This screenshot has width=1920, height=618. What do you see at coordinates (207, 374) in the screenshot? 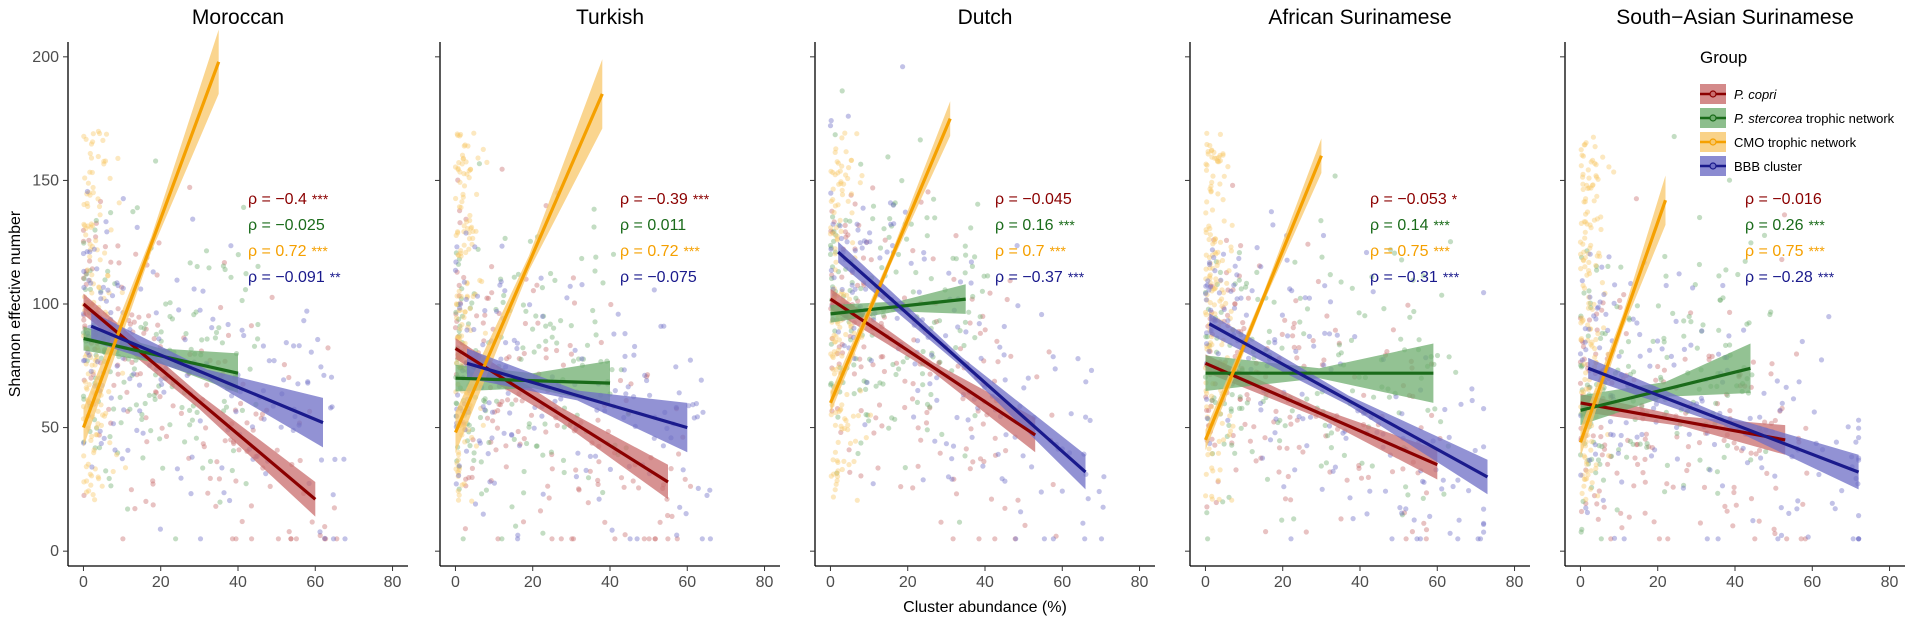
I see `bbb-fit-line` at bounding box center [207, 374].